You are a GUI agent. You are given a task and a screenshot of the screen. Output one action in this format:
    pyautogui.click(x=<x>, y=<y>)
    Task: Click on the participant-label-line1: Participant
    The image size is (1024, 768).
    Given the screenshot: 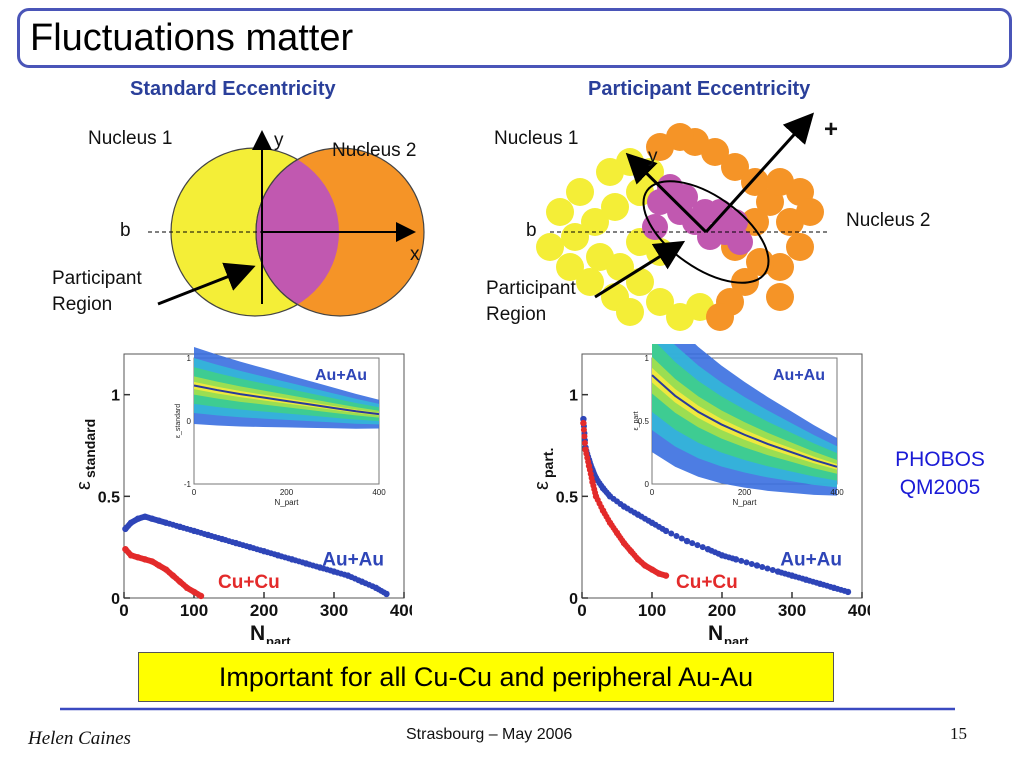 What is the action you would take?
    pyautogui.click(x=531, y=288)
    